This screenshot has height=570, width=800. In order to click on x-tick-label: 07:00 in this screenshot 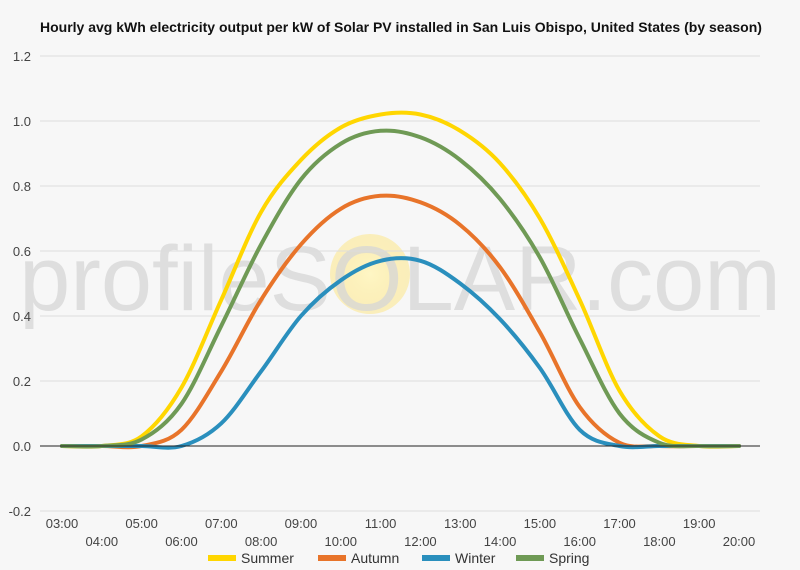, I will do `click(221, 523)`.